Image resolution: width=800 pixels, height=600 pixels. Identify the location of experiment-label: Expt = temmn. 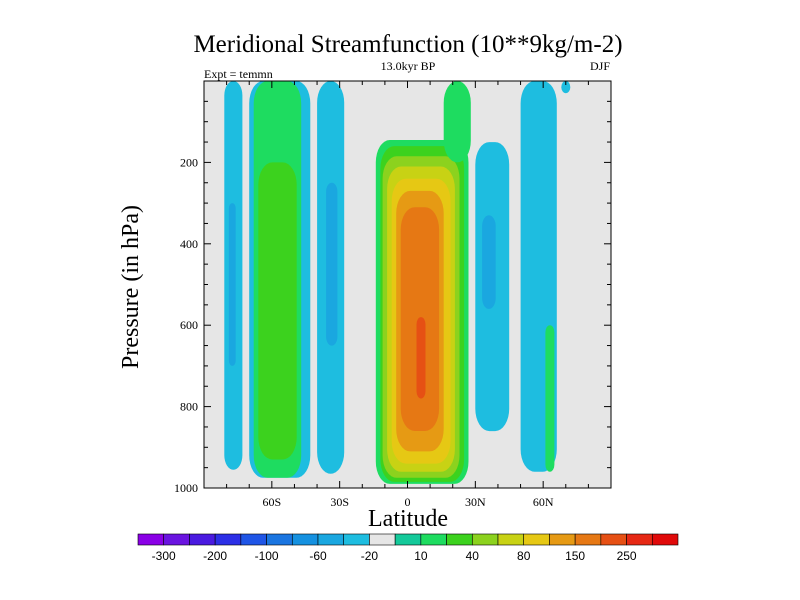
(238, 74).